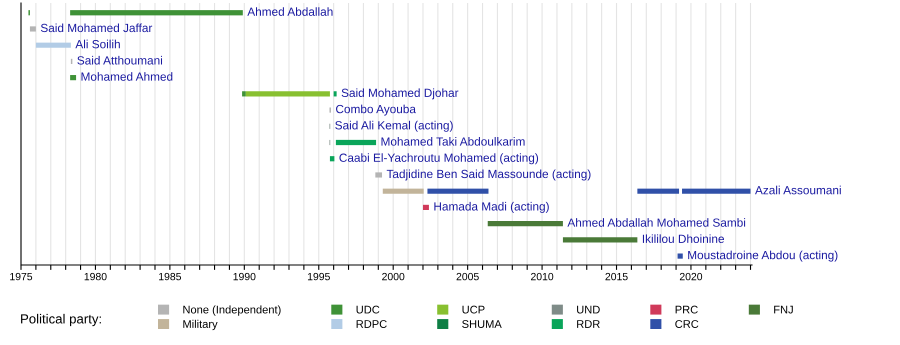 This screenshot has height=345, width=900. Describe the element at coordinates (394, 126) in the screenshot. I see `y-tick-label: Said Ali Kemal (acting)` at that location.